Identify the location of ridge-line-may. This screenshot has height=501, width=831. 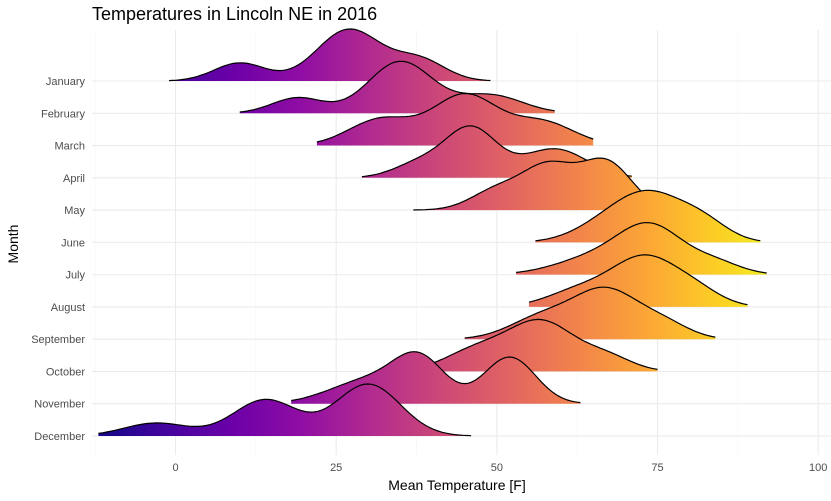
(545, 184).